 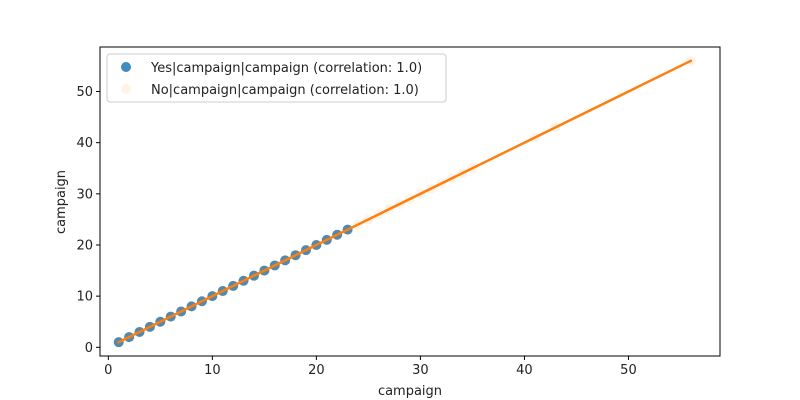 I want to click on legend-label-no: No|campaign|campaign (correlation: 1.0), so click(x=285, y=90).